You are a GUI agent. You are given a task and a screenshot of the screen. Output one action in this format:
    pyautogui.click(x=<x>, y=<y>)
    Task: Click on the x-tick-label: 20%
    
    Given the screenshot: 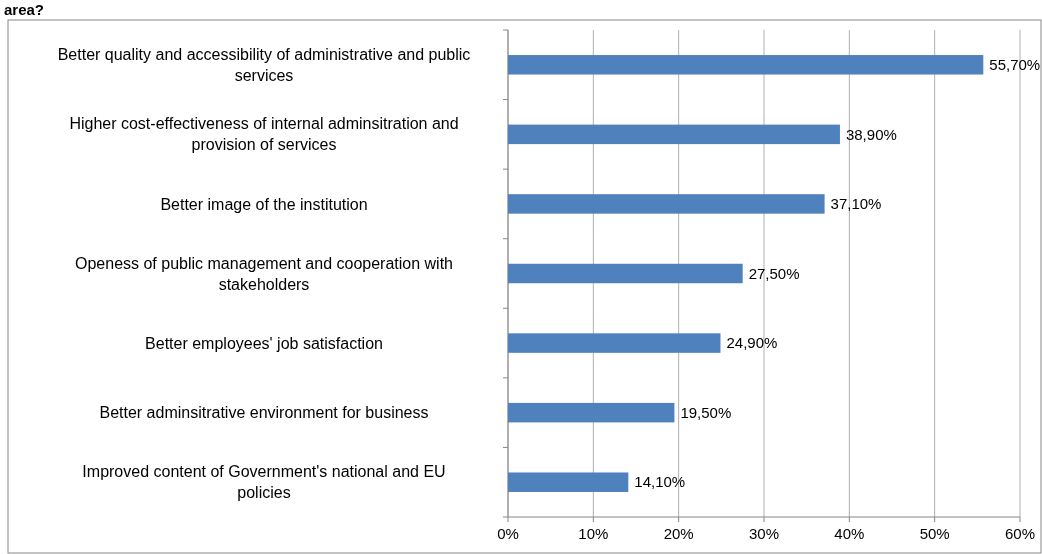 What is the action you would take?
    pyautogui.click(x=678, y=533)
    